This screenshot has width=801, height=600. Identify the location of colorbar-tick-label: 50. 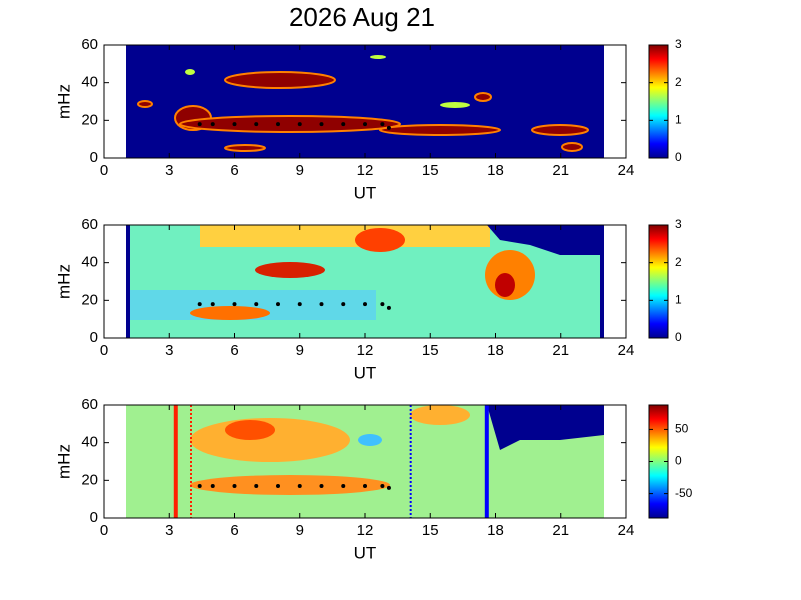
(682, 429).